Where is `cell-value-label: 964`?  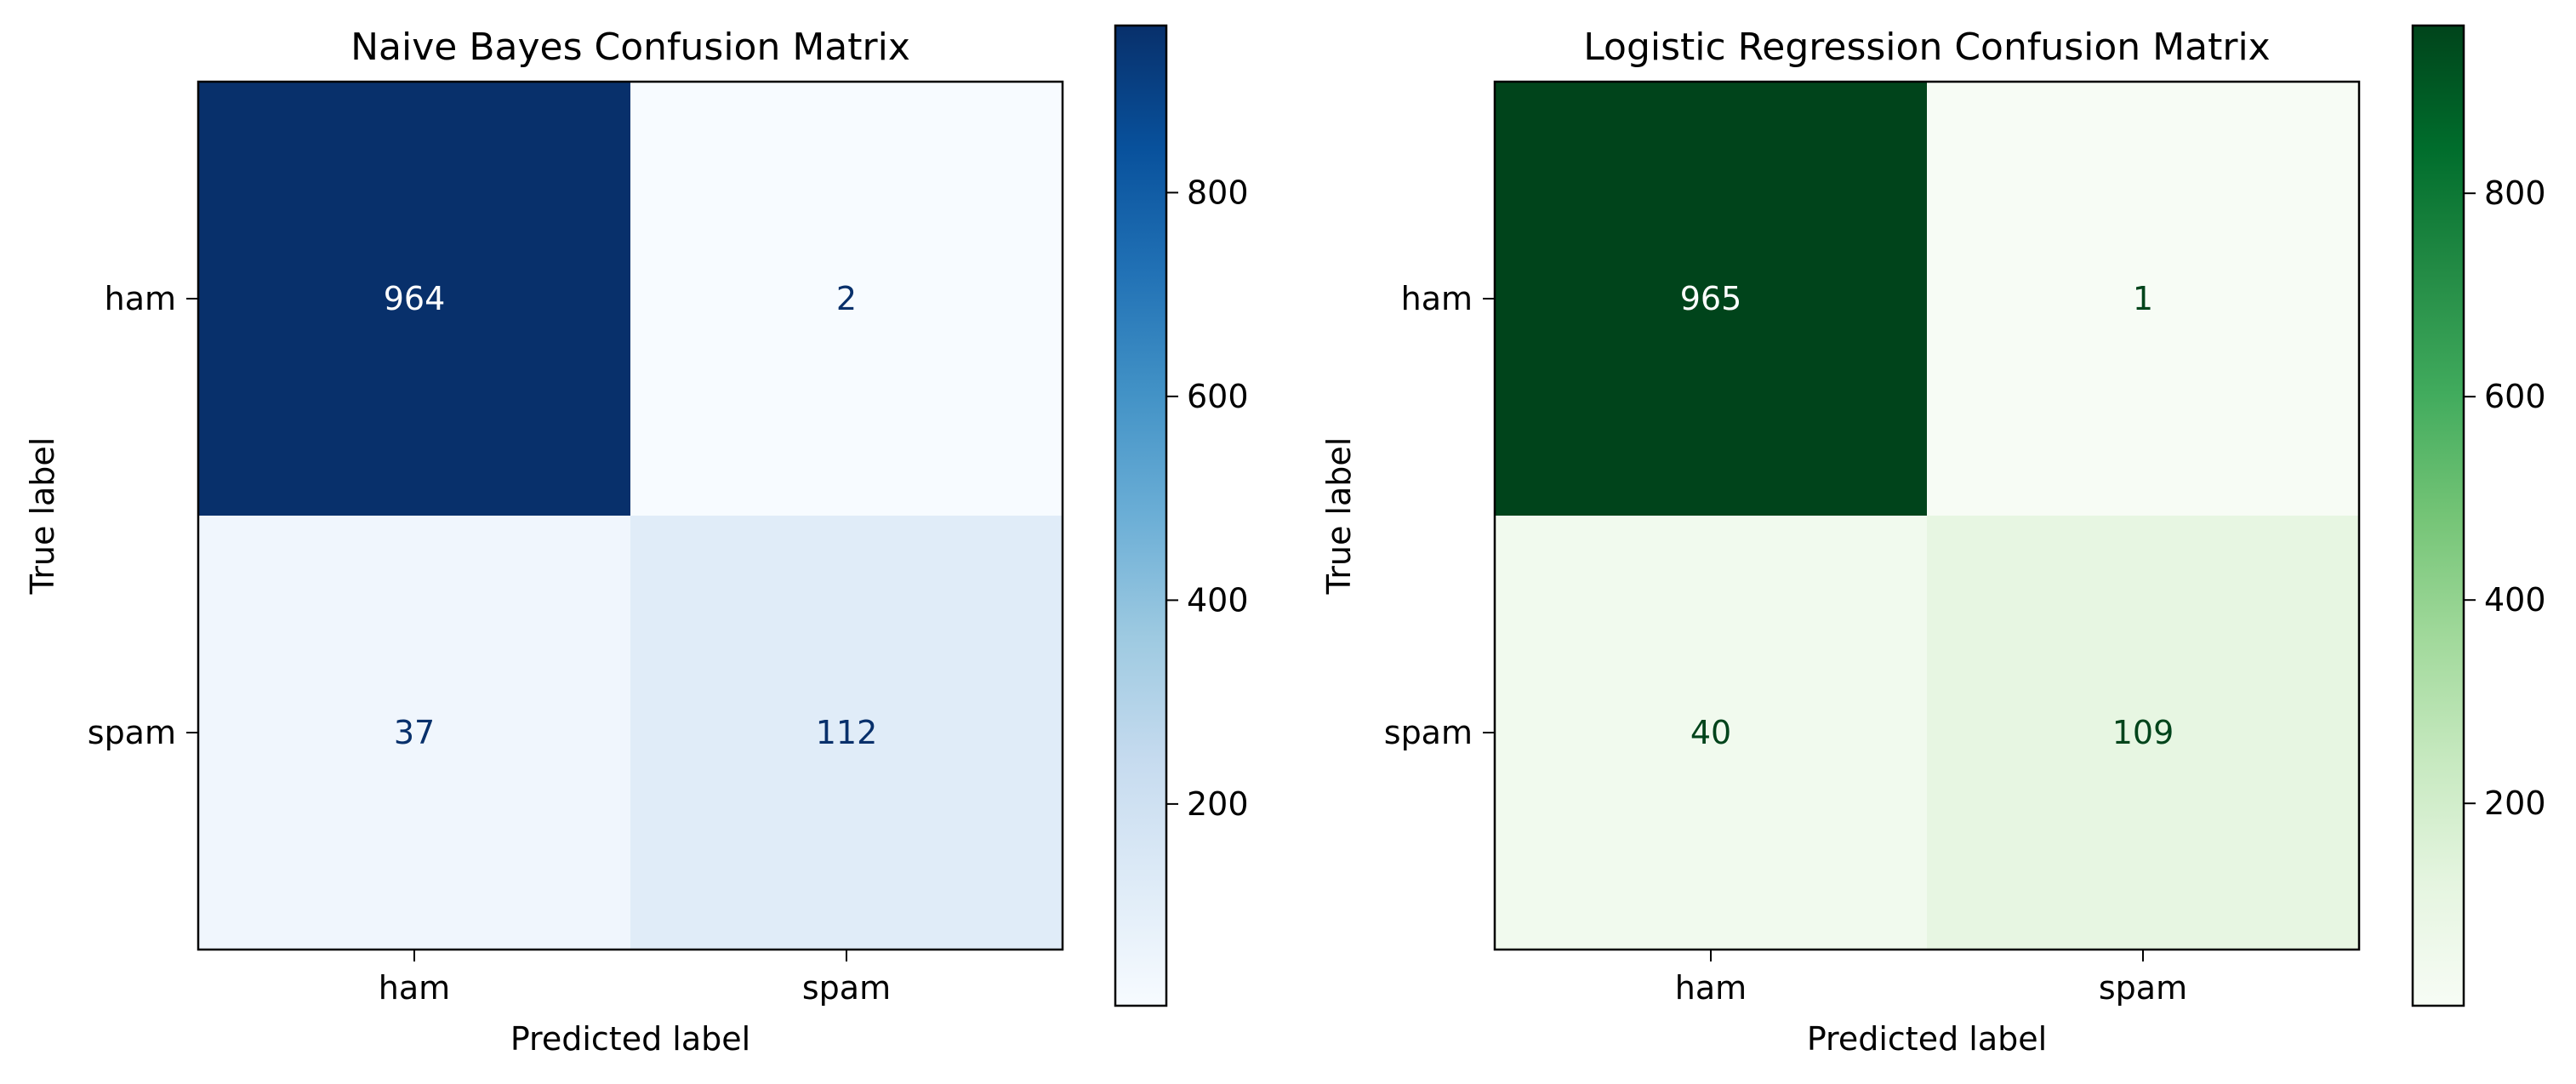 cell-value-label: 964 is located at coordinates (415, 298).